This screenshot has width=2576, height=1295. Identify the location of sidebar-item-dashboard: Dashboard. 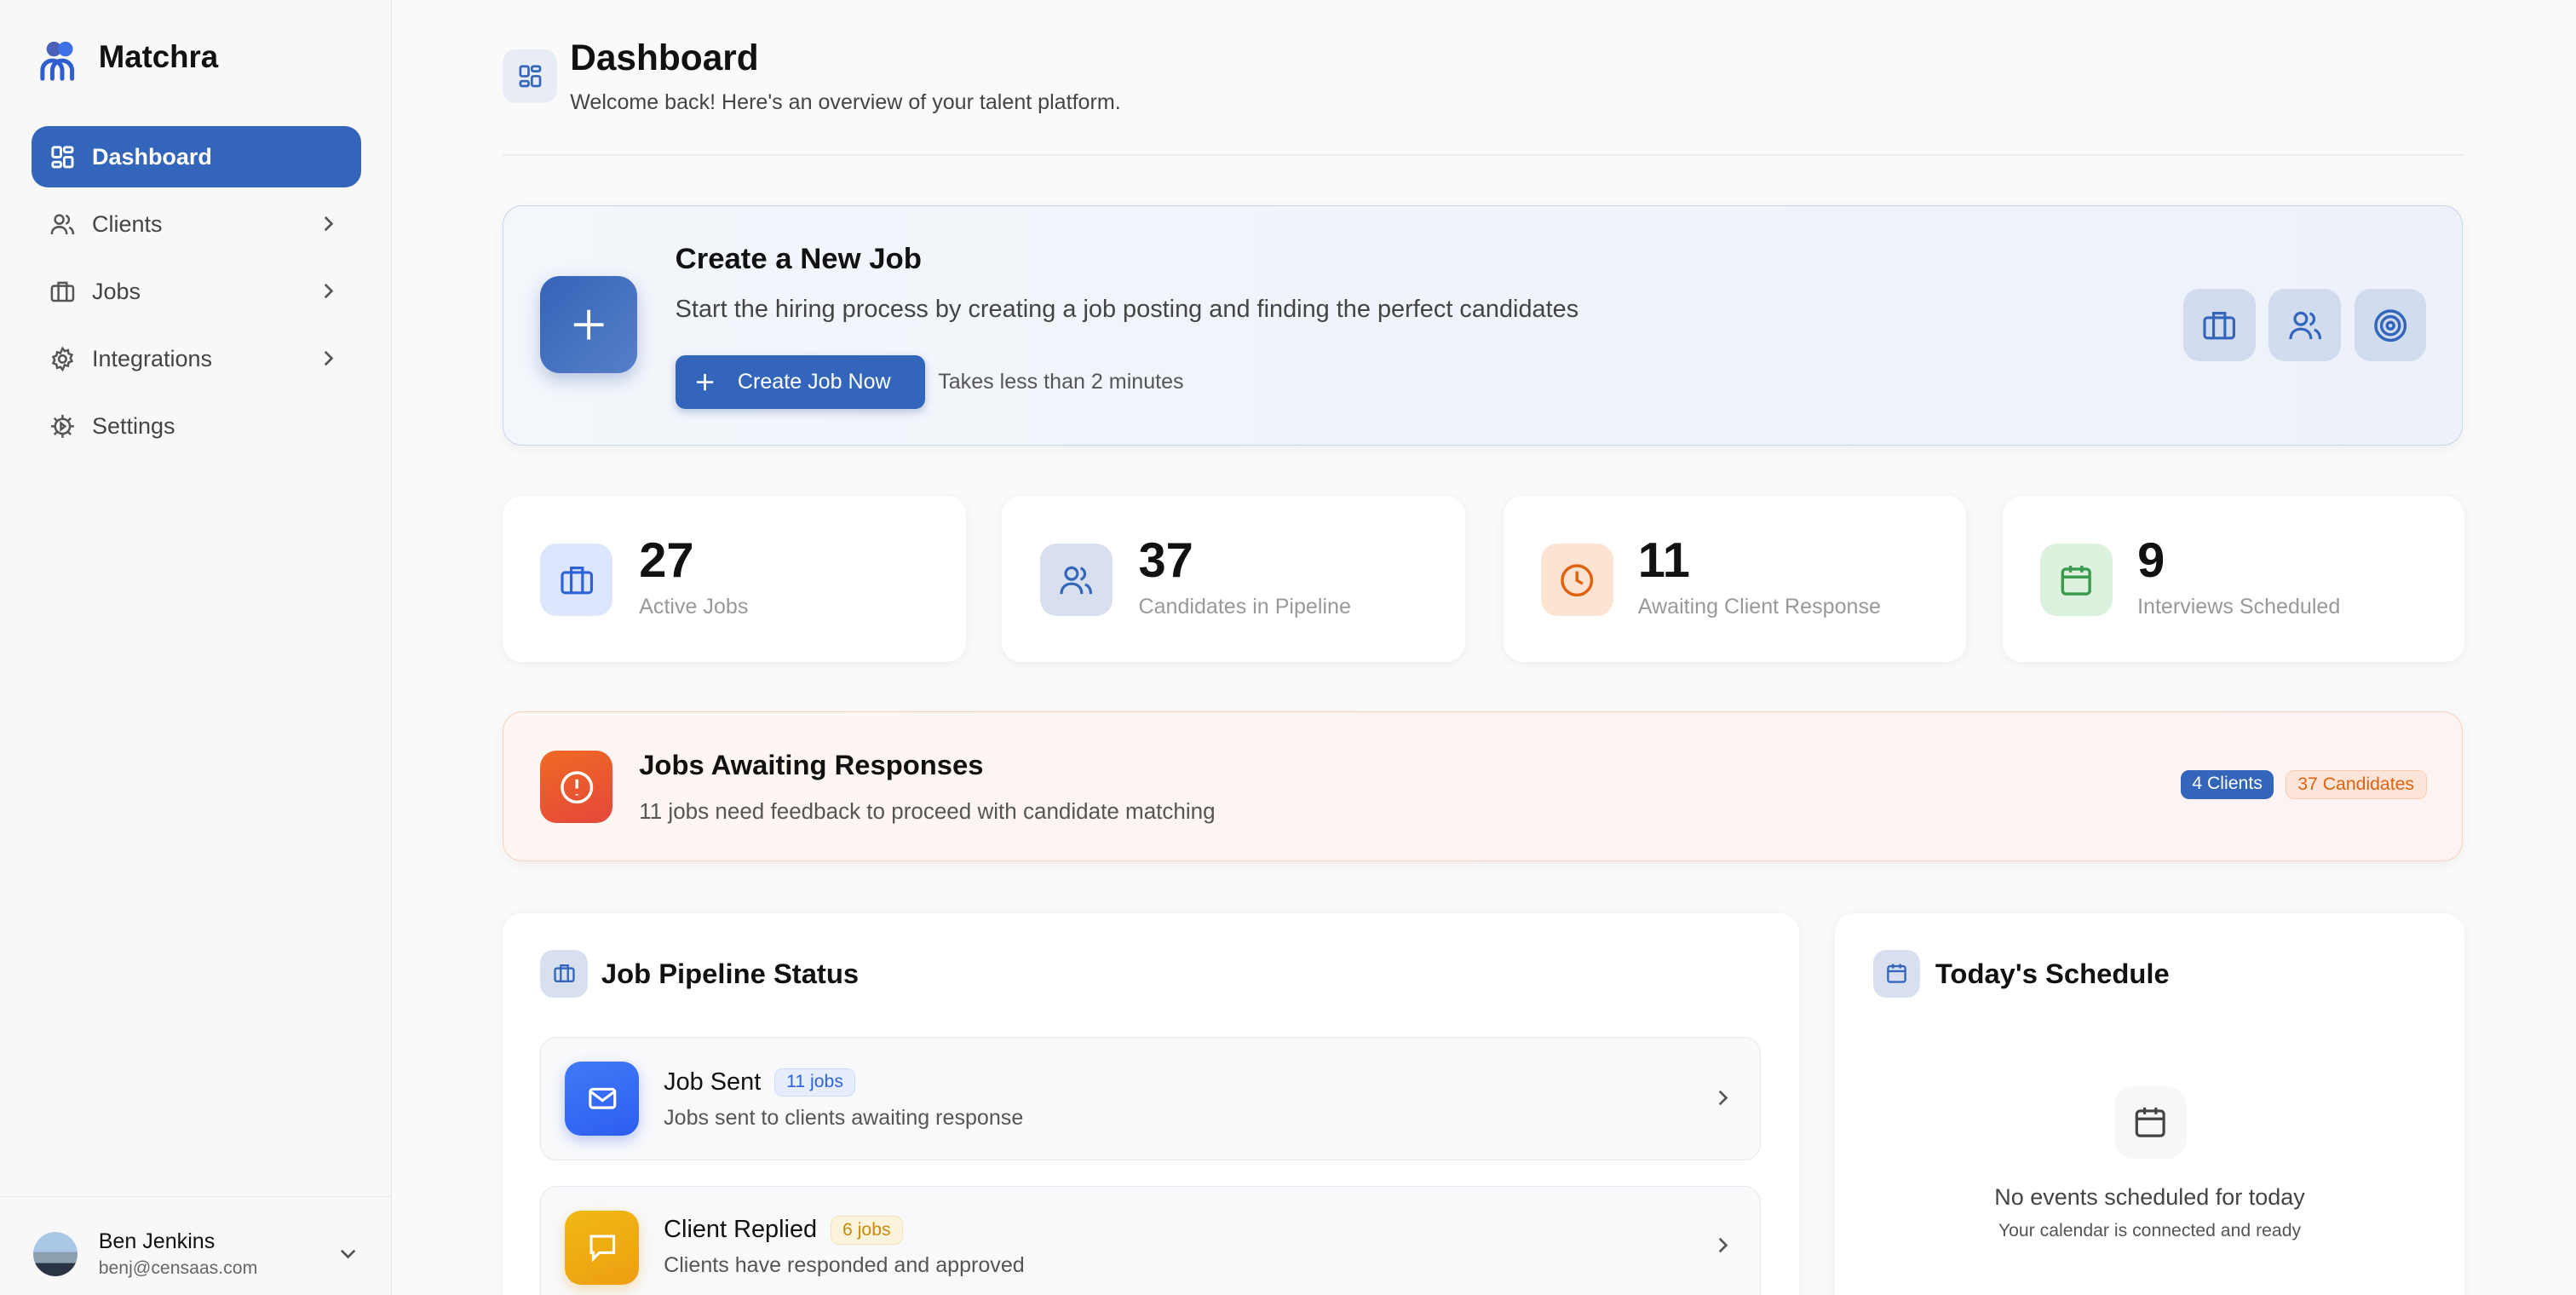
(197, 156).